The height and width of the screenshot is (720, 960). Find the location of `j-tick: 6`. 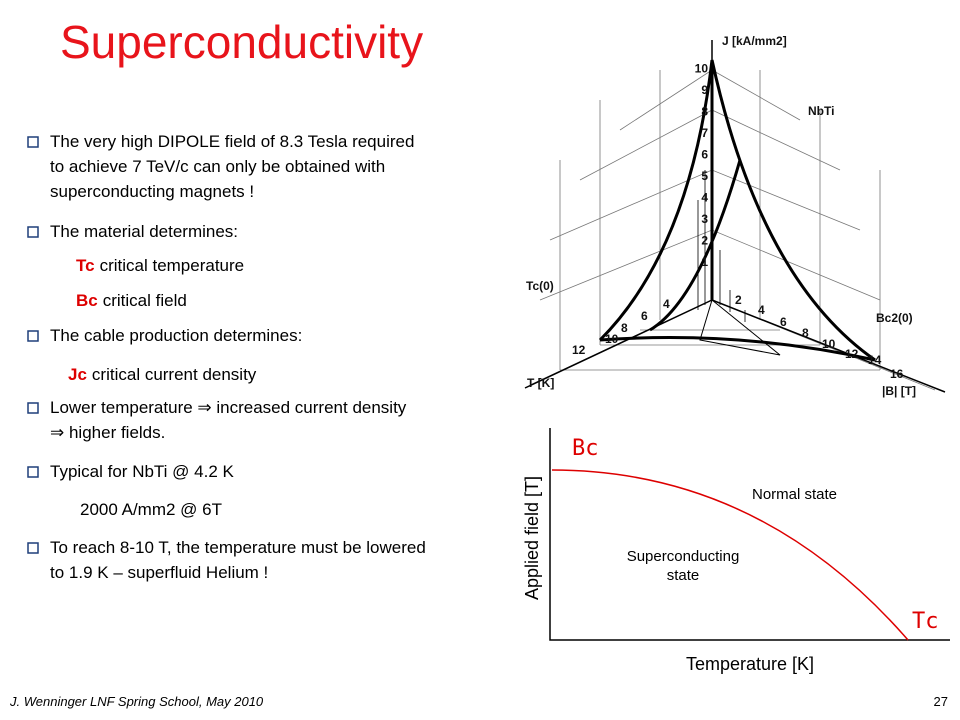

j-tick: 6 is located at coordinates (704, 155).